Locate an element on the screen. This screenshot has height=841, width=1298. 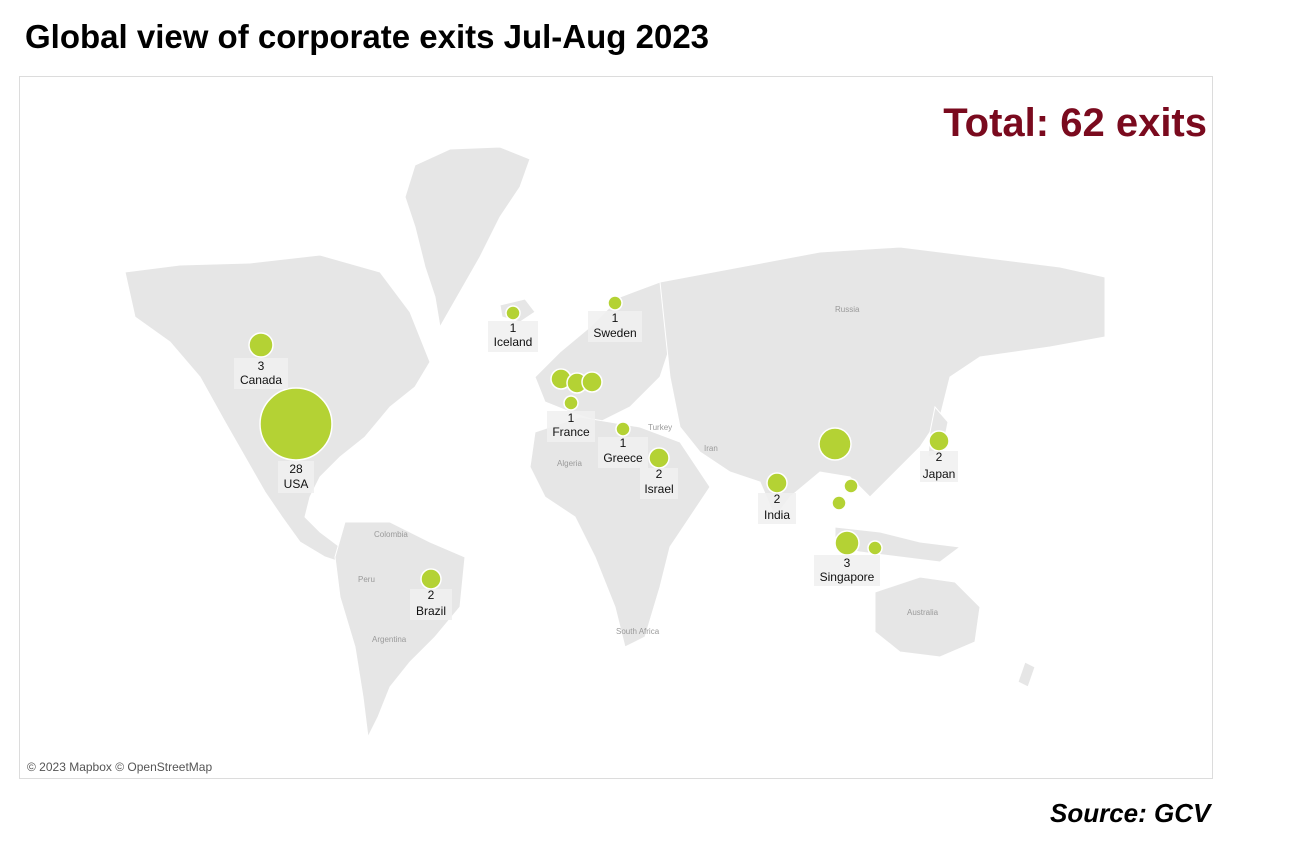
country-india: India is located at coordinates (777, 515).